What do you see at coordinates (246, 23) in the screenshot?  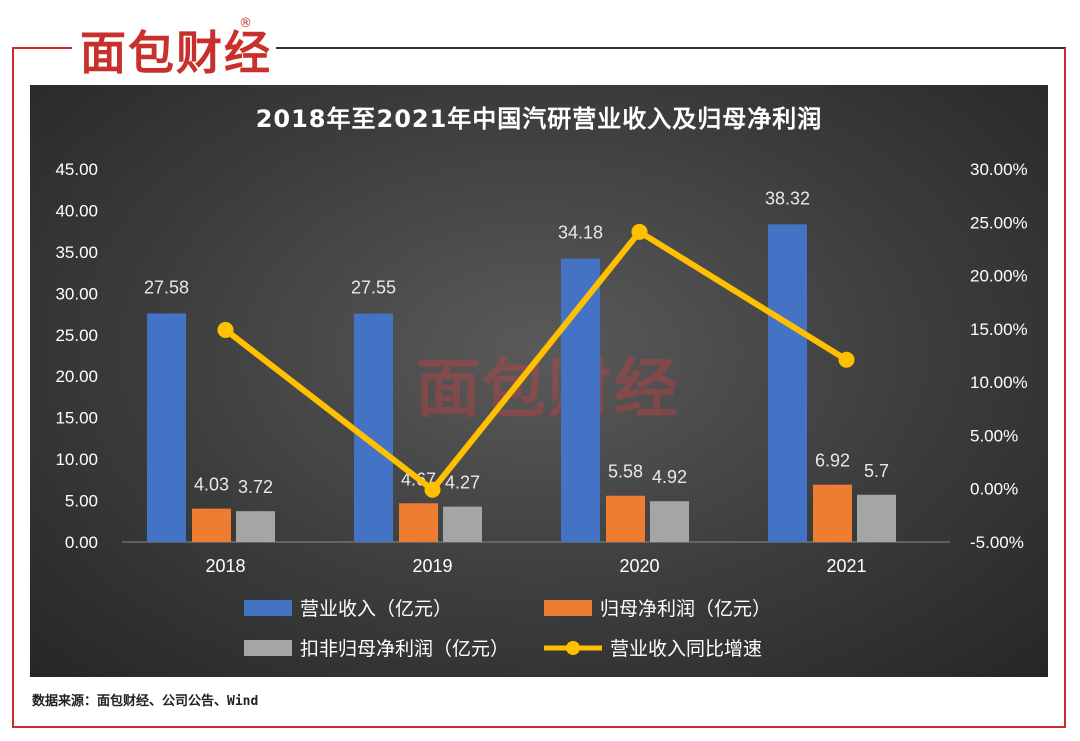 I see `registered-mark: ®` at bounding box center [246, 23].